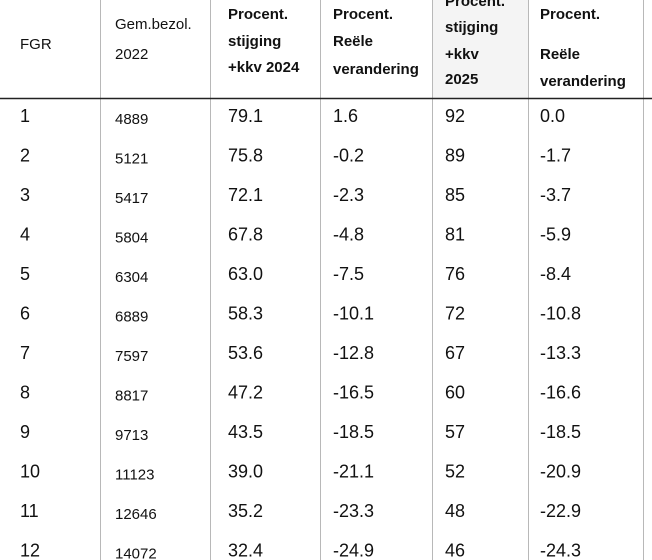 The width and height of the screenshot is (652, 560). I want to click on cell-text: 5, so click(25, 274).